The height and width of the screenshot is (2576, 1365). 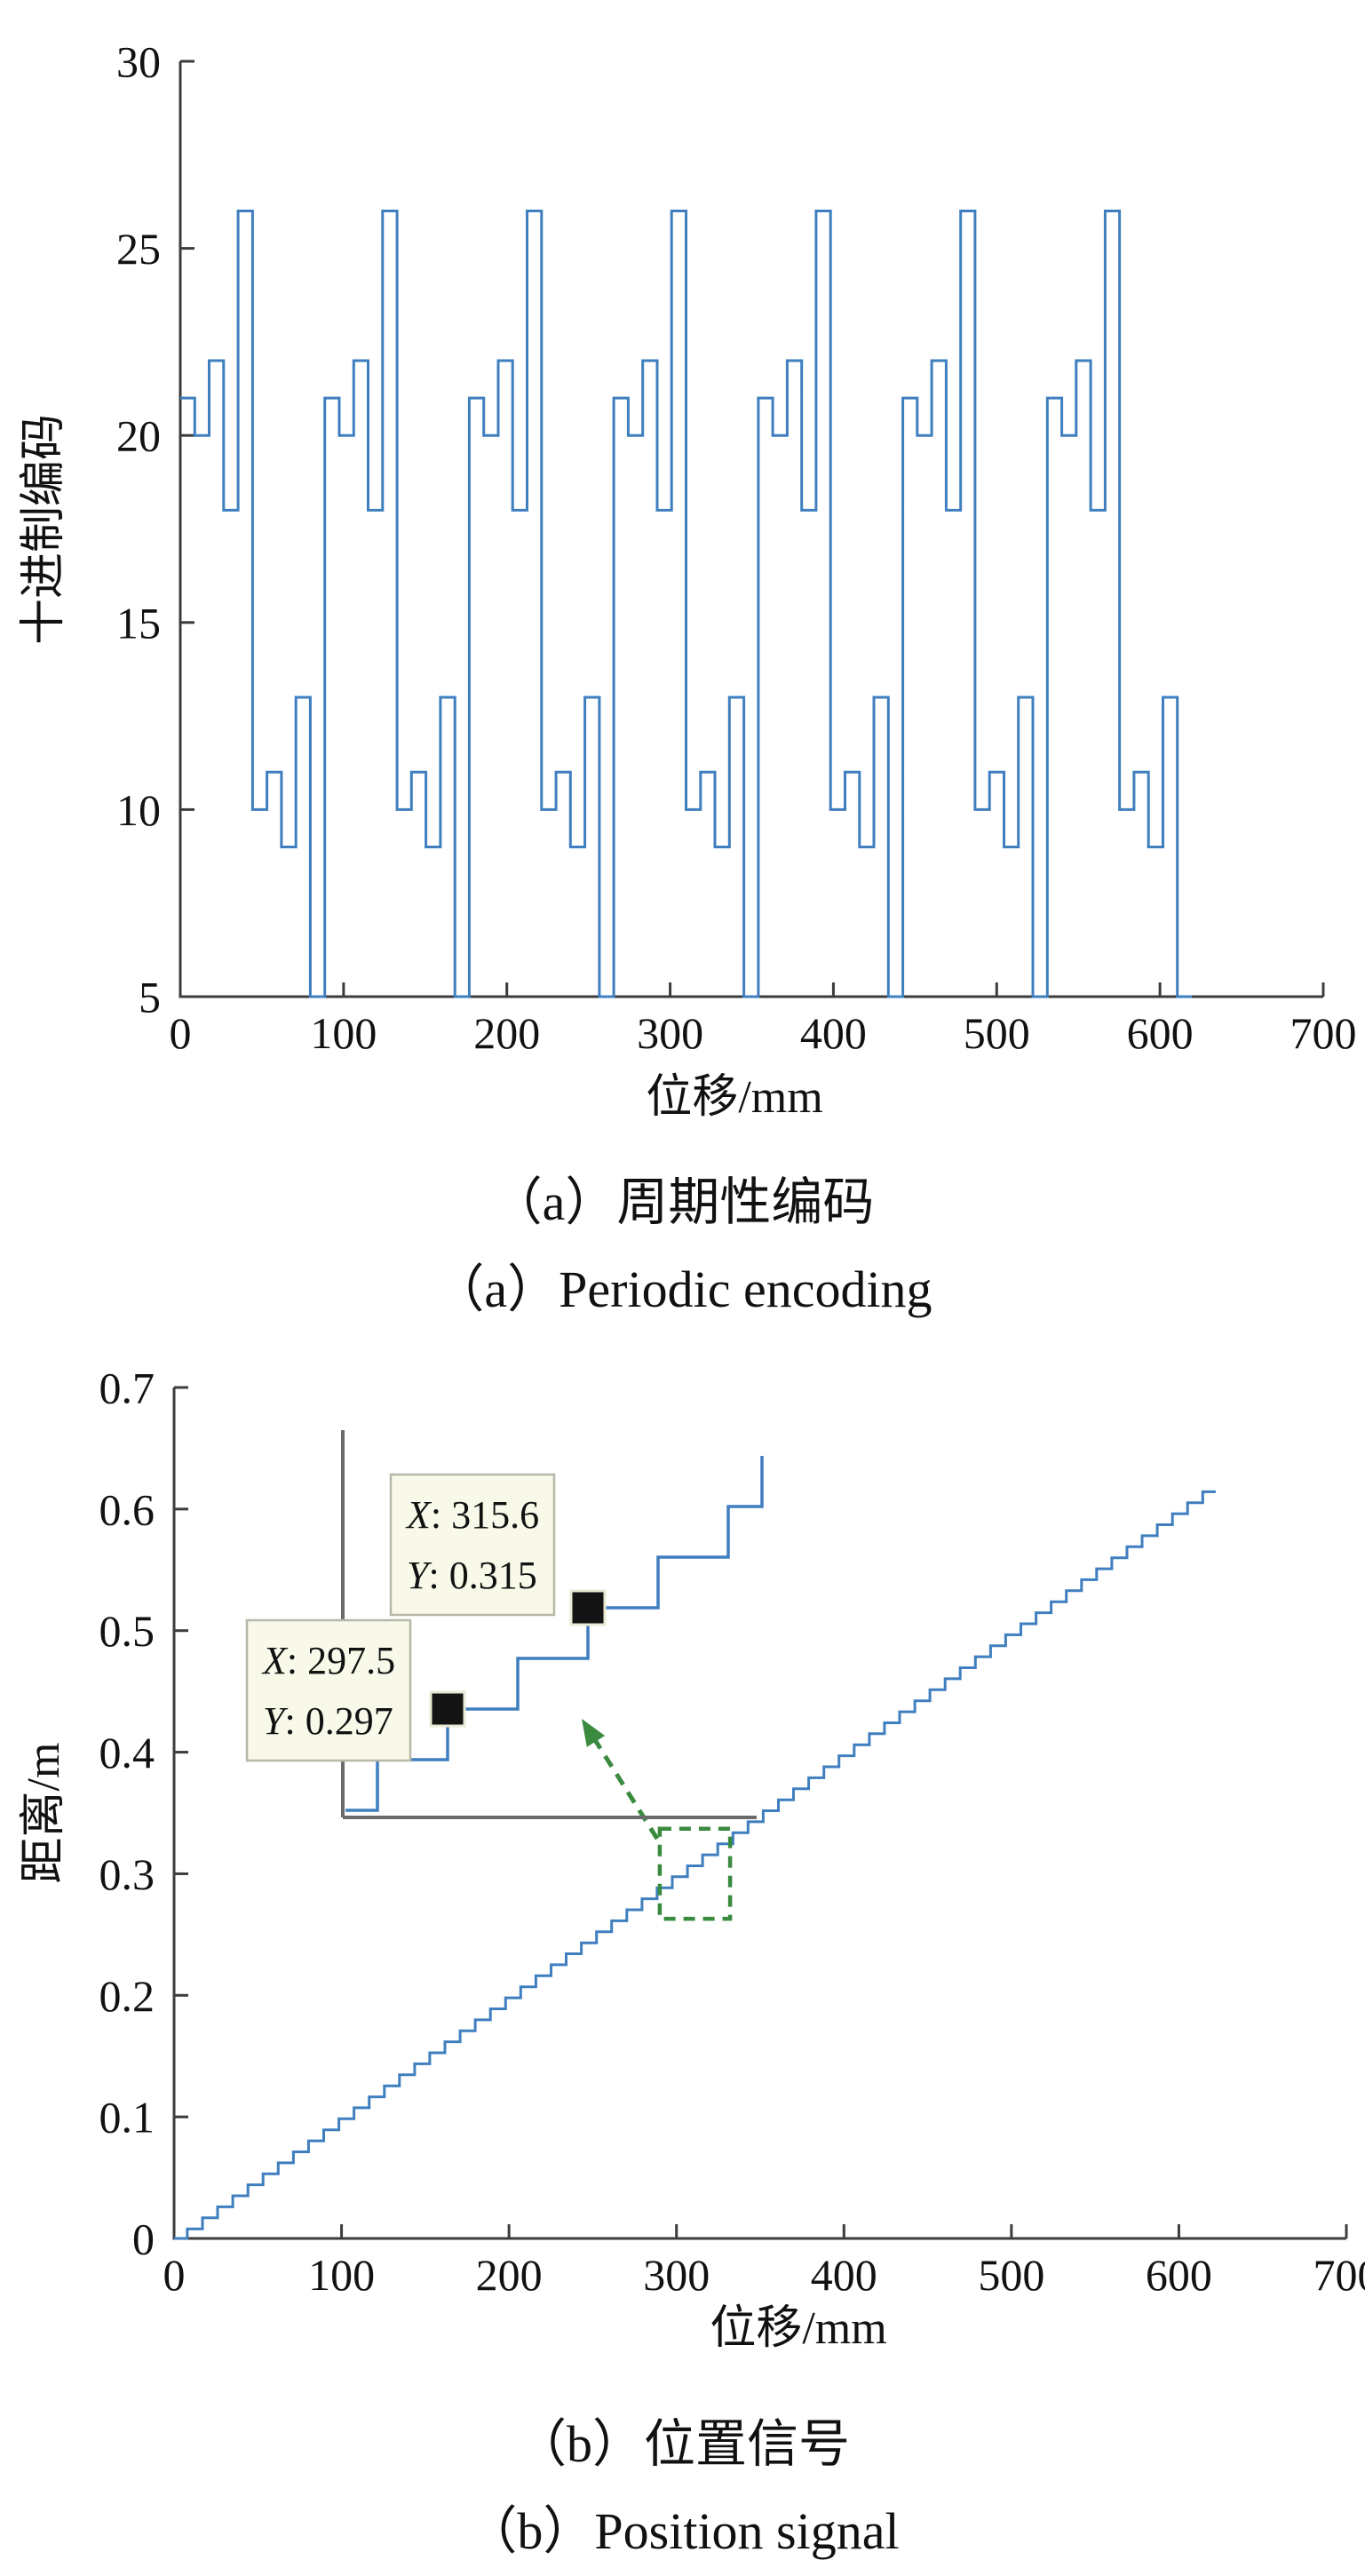 I want to click on y-tick-label: 0.6, so click(x=127, y=1509).